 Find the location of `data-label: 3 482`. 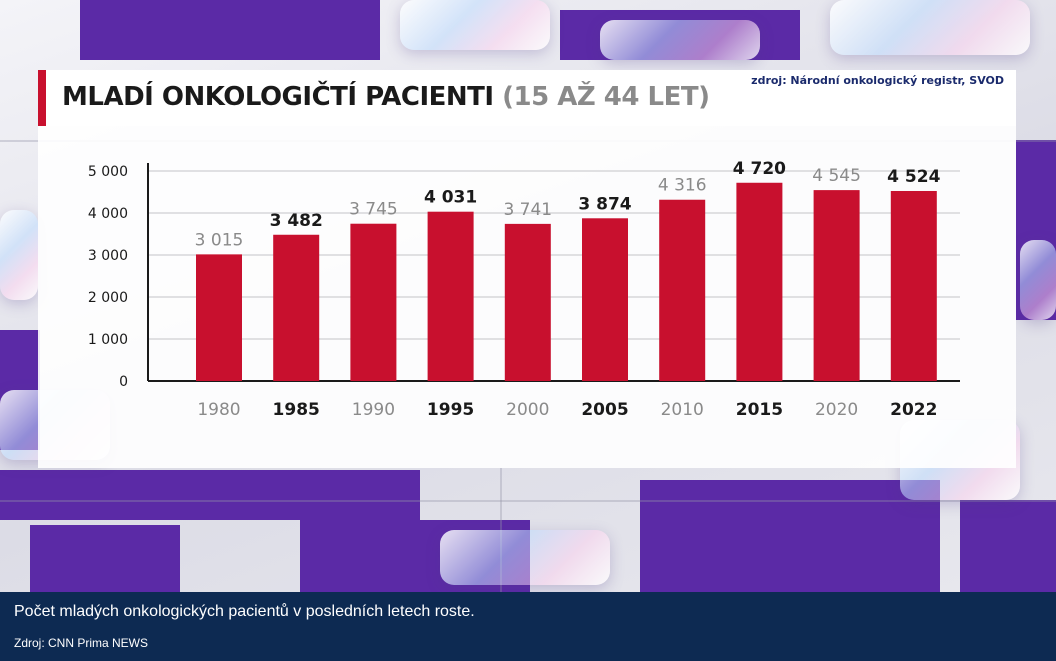

data-label: 3 482 is located at coordinates (296, 221).